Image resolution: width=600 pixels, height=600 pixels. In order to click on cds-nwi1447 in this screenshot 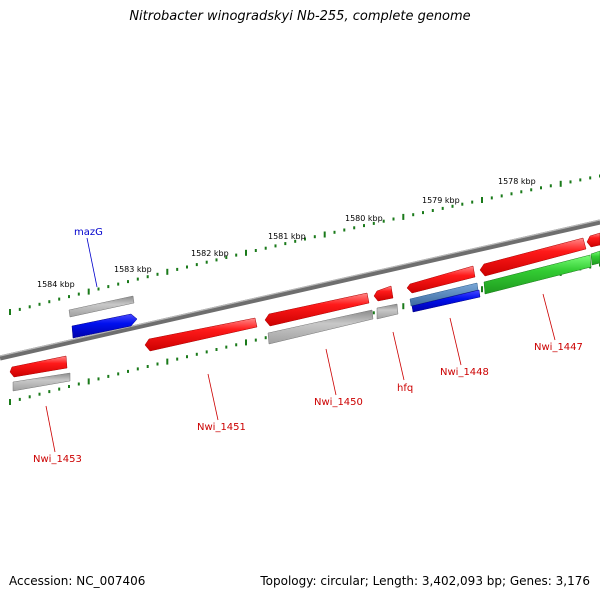, I will do `click(533, 257)`.